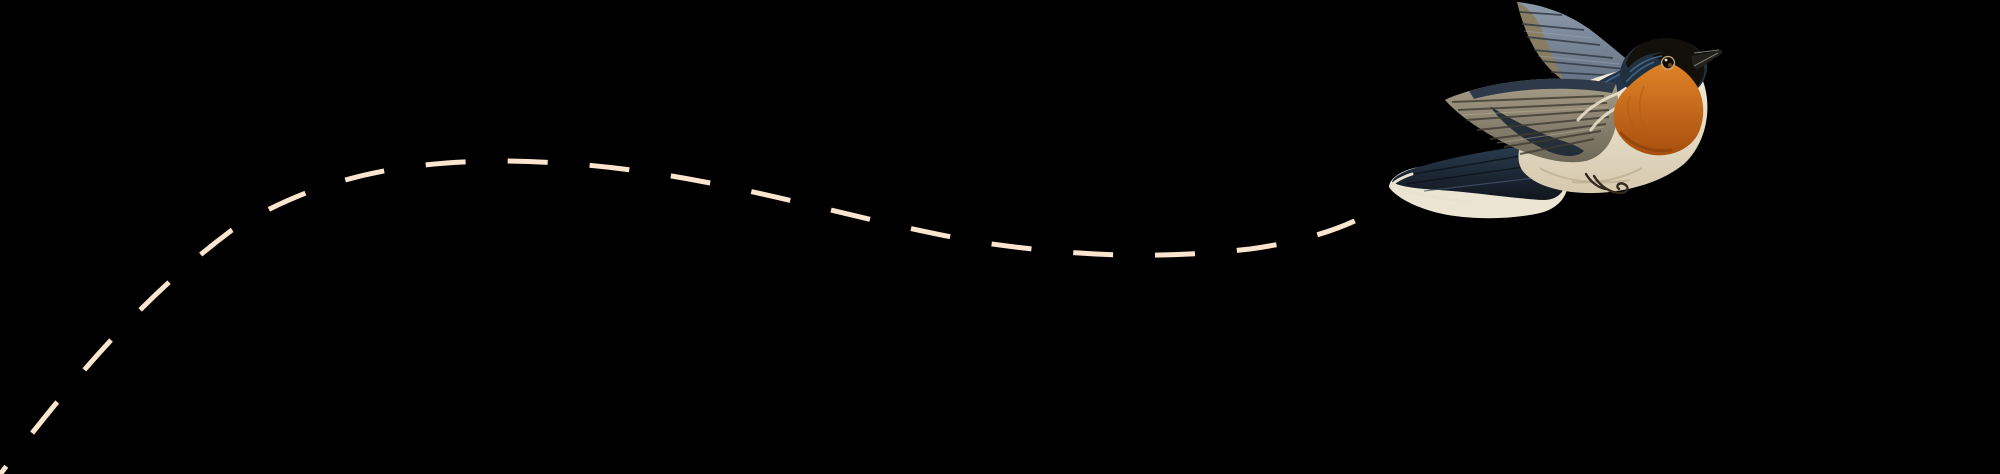  What do you see at coordinates (1666, 60) in the screenshot?
I see `eye-highlight` at bounding box center [1666, 60].